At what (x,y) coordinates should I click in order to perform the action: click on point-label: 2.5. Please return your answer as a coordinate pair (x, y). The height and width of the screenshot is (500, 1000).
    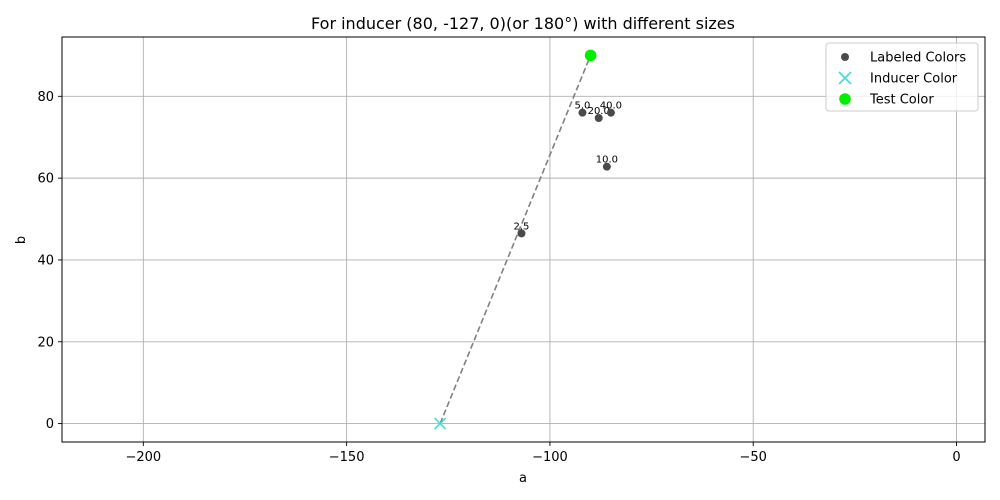
    Looking at the image, I should click on (522, 226).